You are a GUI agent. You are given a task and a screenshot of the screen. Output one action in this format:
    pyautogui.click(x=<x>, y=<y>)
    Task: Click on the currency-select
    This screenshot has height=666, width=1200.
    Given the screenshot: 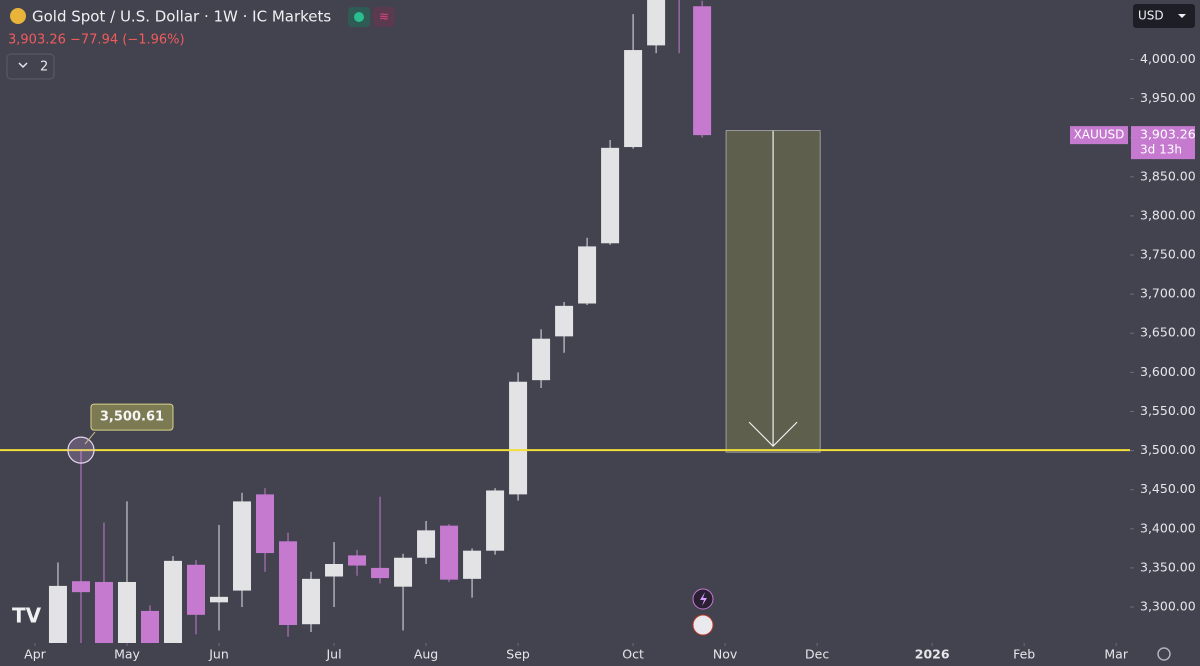 What is the action you would take?
    pyautogui.click(x=1164, y=16)
    